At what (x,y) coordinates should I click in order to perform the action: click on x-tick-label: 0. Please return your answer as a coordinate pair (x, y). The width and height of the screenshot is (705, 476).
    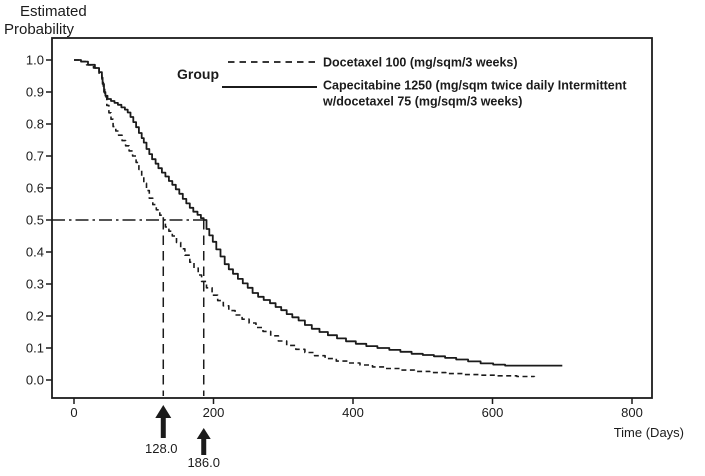
    Looking at the image, I should click on (73, 412).